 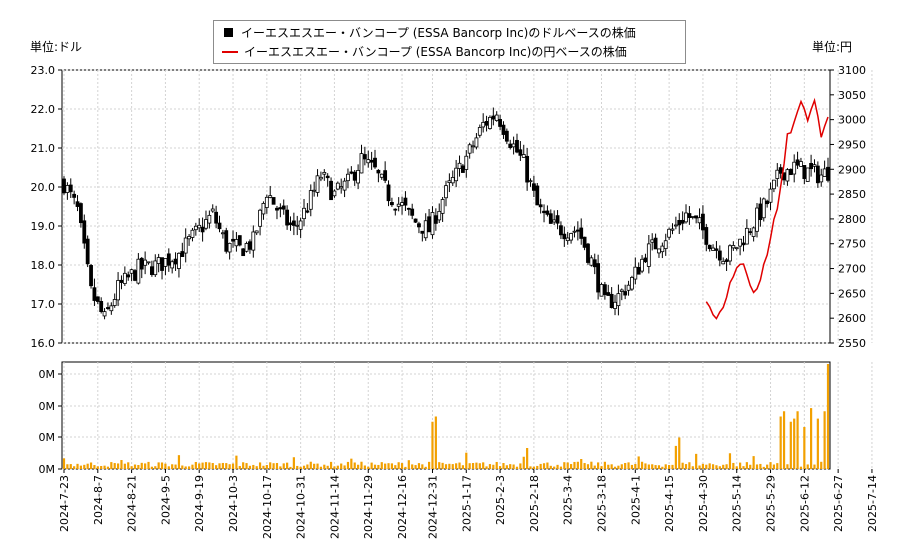 I want to click on y-left-tick-label: 18.0, so click(x=43, y=265).